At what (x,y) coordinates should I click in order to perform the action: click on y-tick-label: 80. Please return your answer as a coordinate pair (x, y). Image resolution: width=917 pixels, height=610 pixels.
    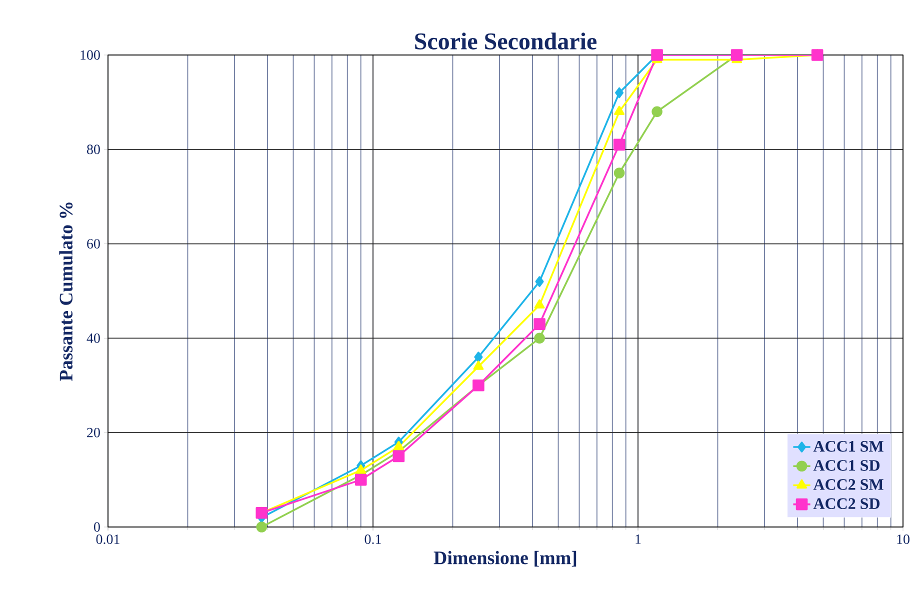
    Looking at the image, I should click on (93, 149).